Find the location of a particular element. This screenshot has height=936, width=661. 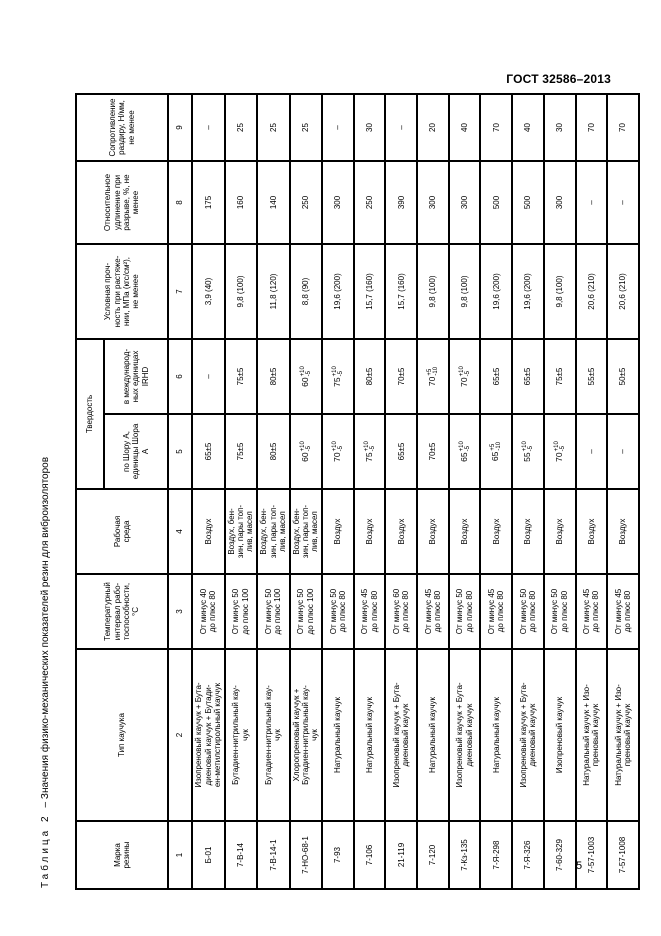

cell-tear-resistance: 20 is located at coordinates (433, 127).